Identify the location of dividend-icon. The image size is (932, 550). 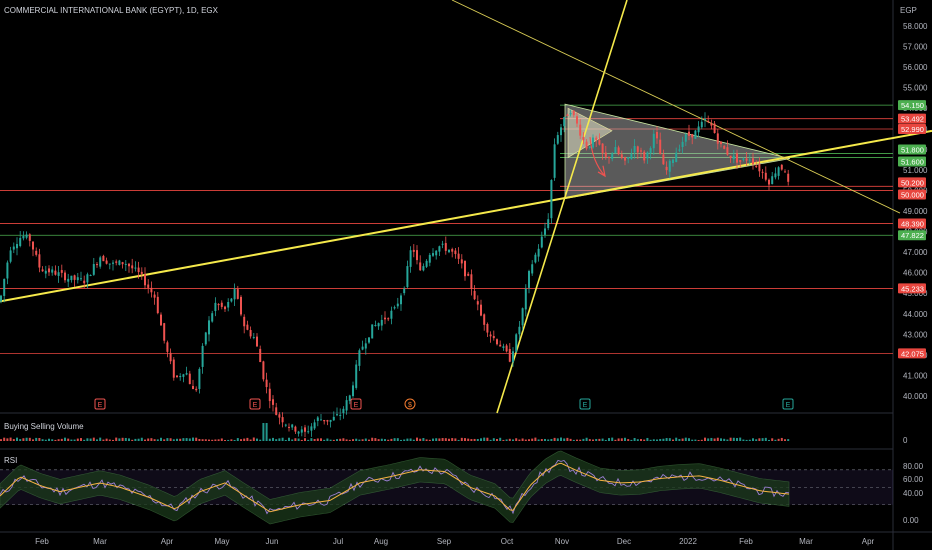
(410, 404).